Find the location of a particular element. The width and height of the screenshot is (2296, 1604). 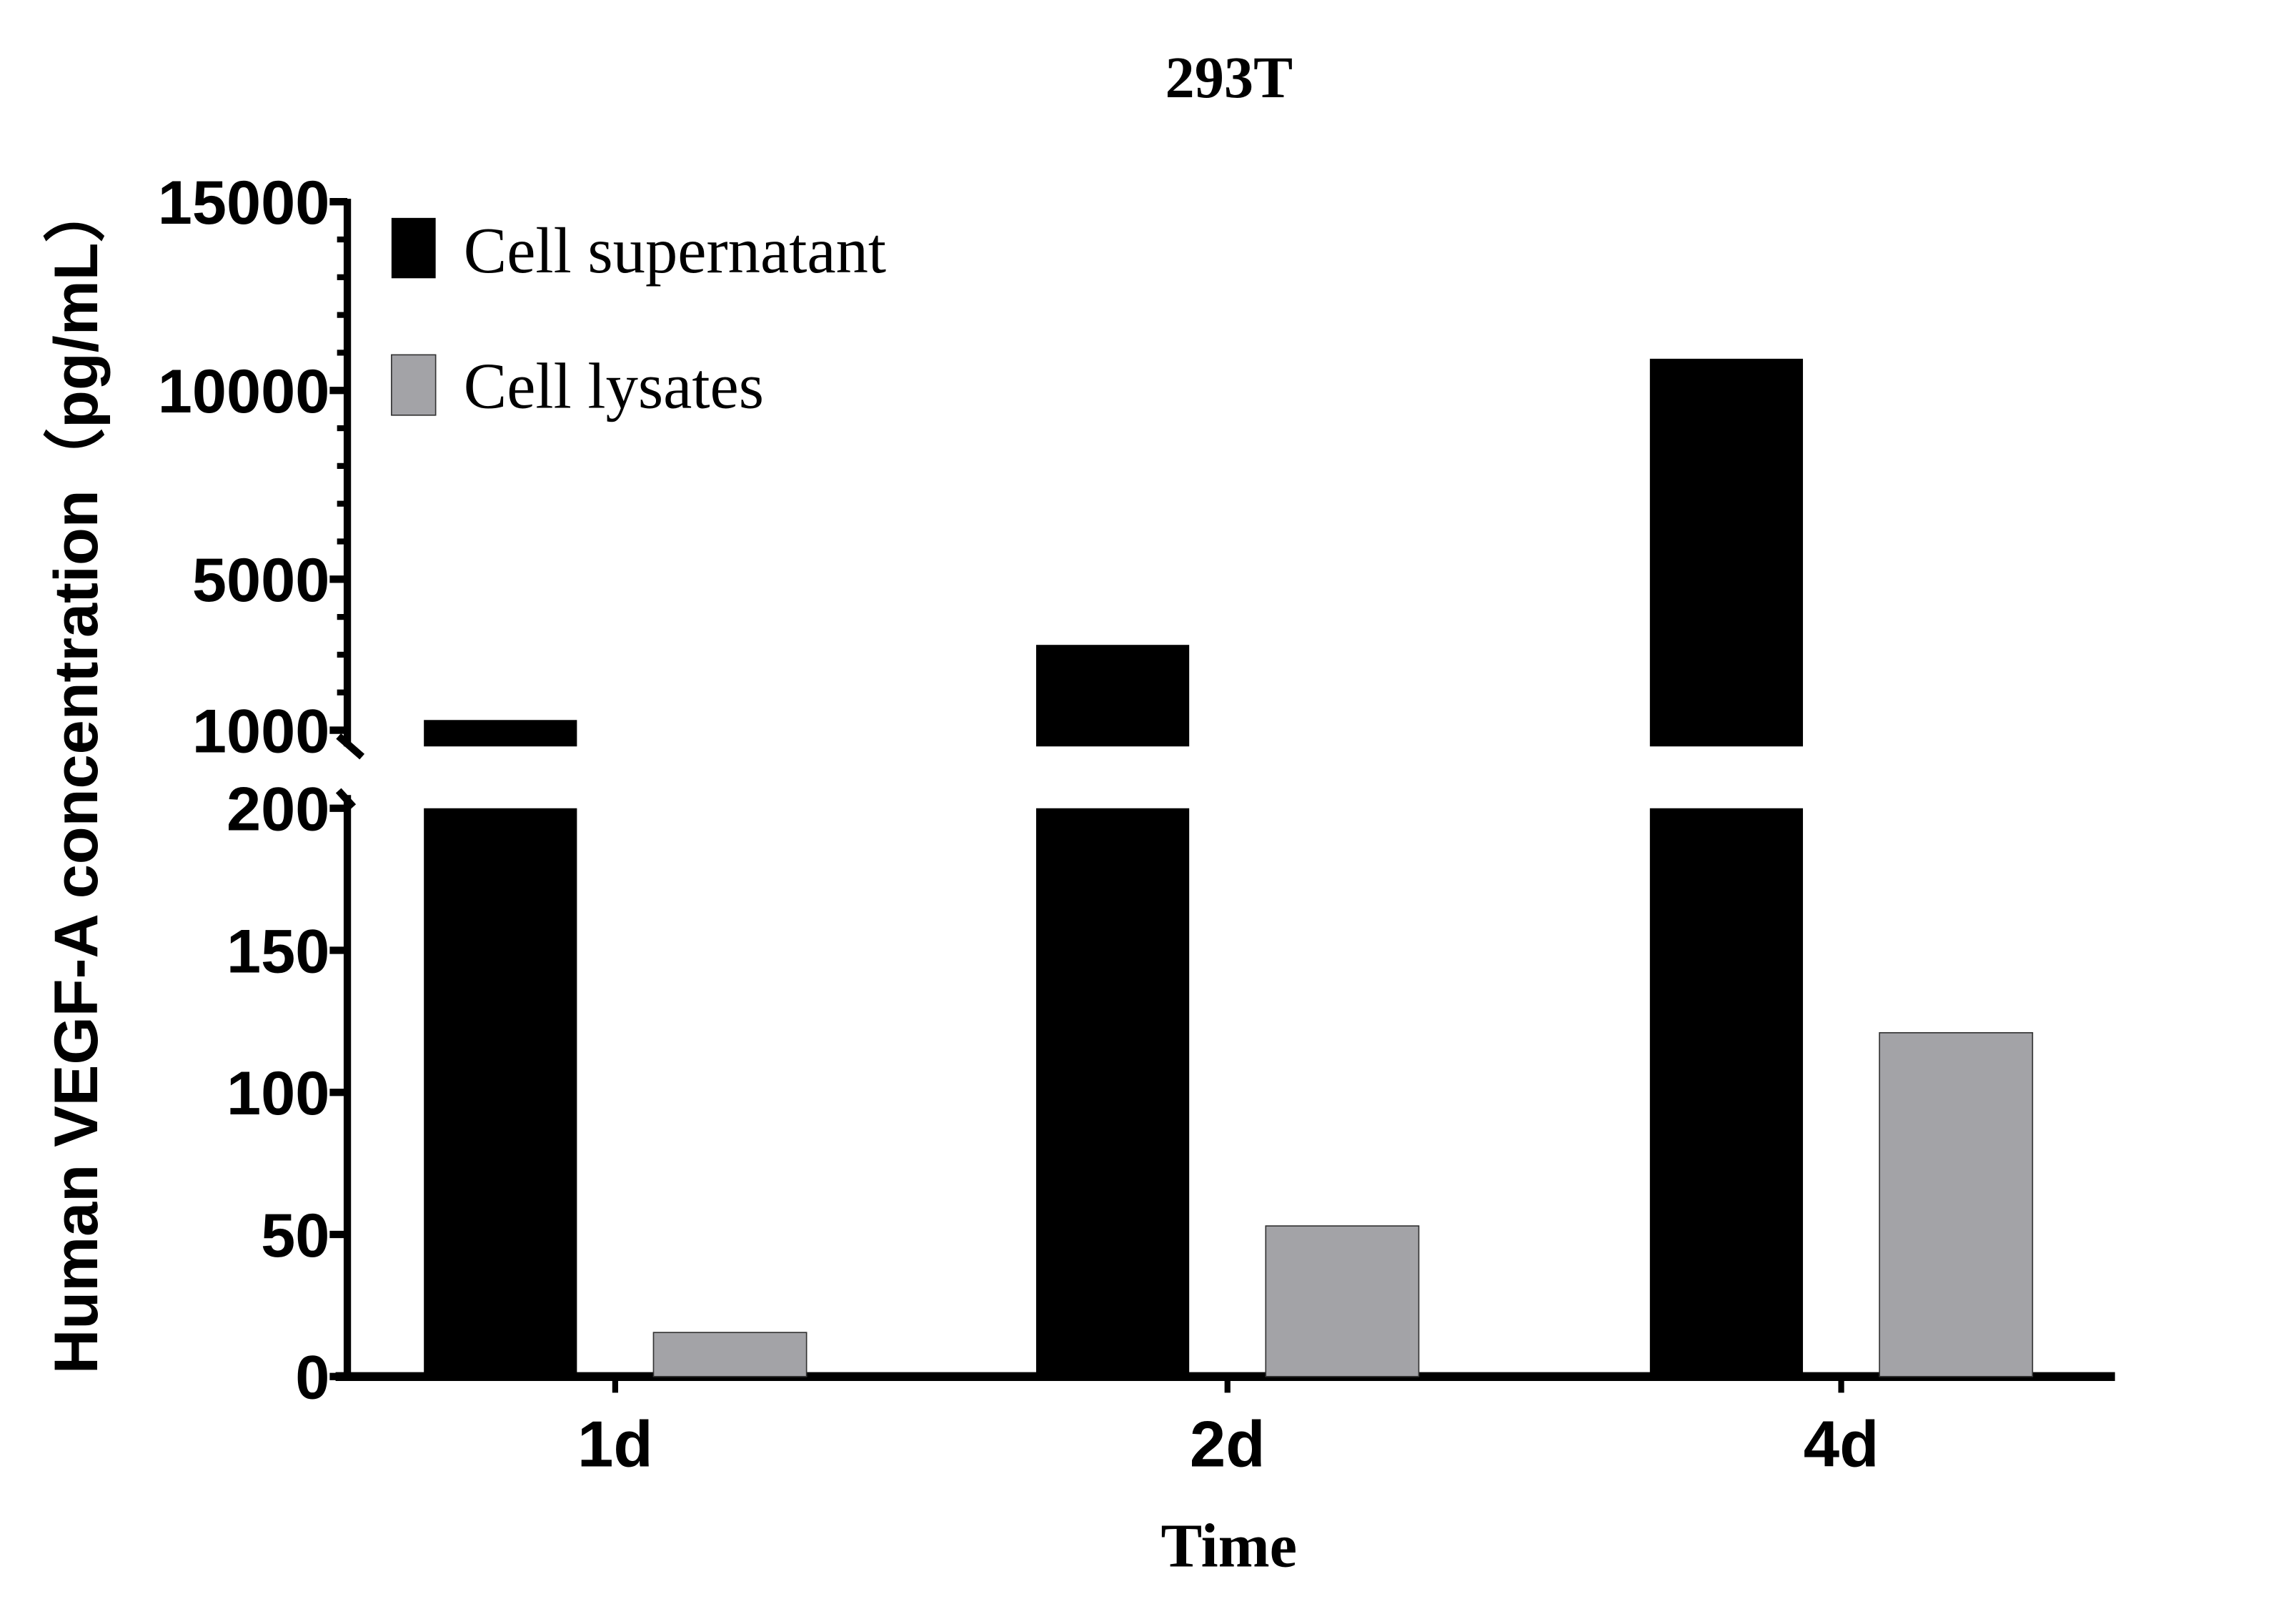

y-tick-label: 50 is located at coordinates (295, 1236).